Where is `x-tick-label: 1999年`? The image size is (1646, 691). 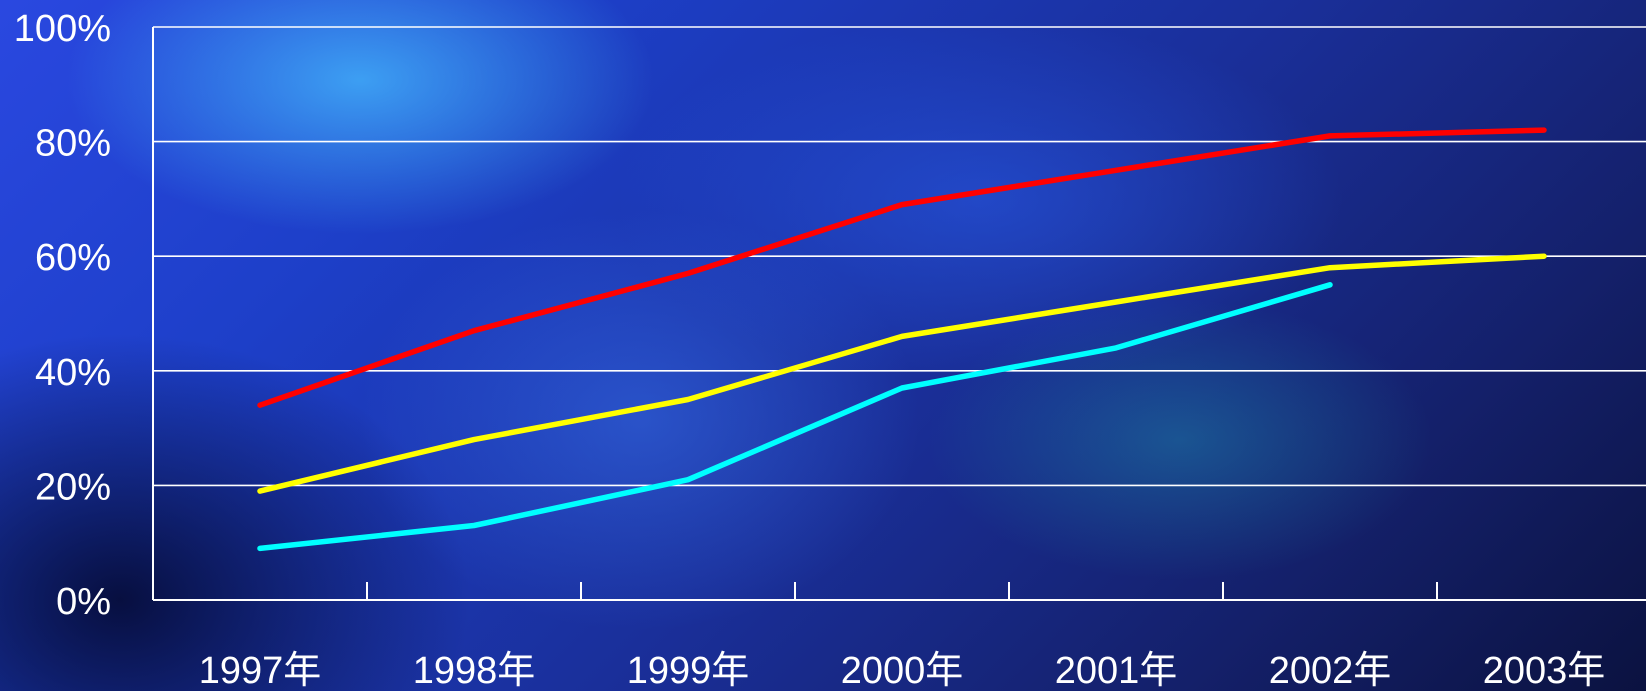 x-tick-label: 1999年 is located at coordinates (688, 670).